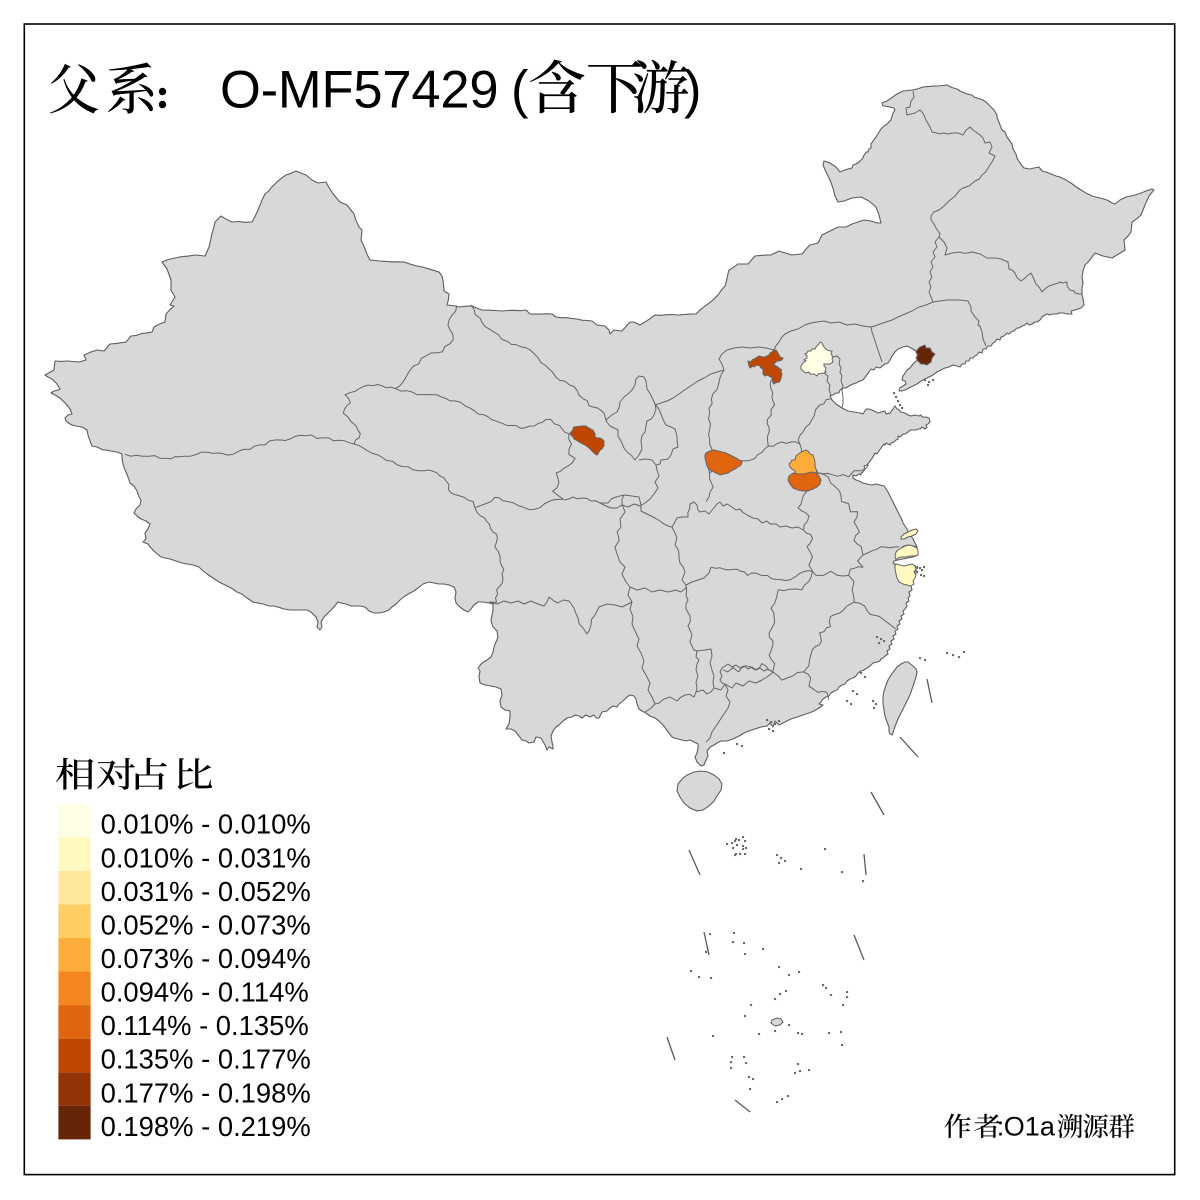 Image resolution: width=1200 pixels, height=1200 pixels. I want to click on svg-text: 0.114% - 0.135%, so click(205, 1025).